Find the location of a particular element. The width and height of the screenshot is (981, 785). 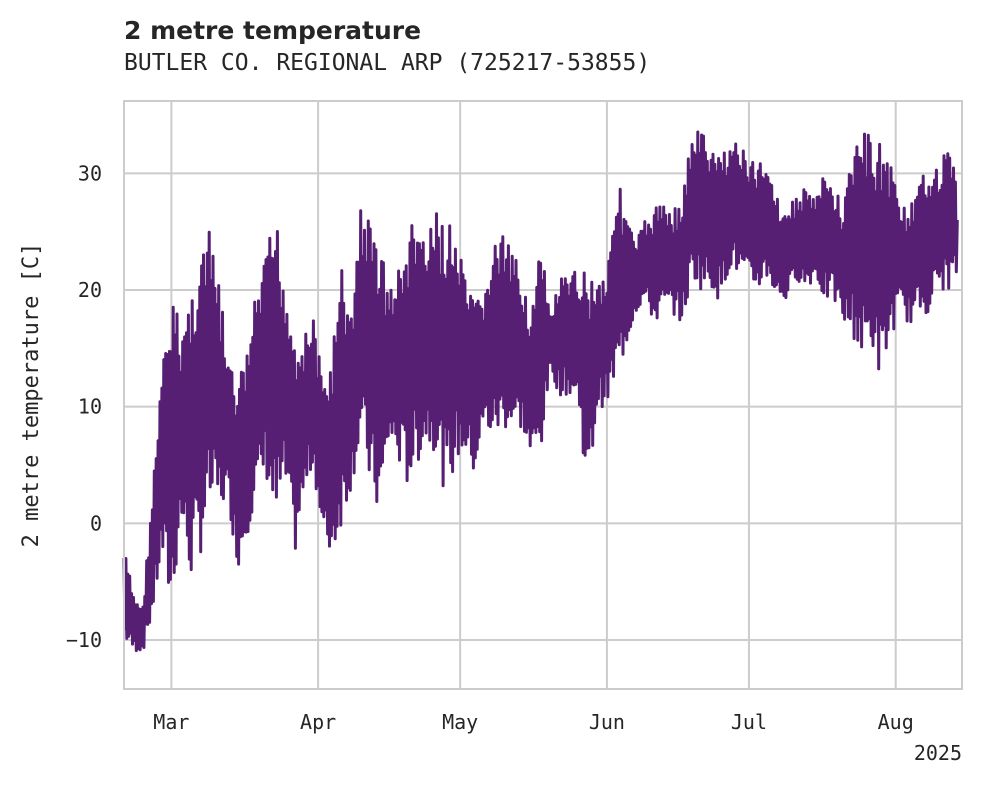

y-tick-label: 10 is located at coordinates (90, 407).